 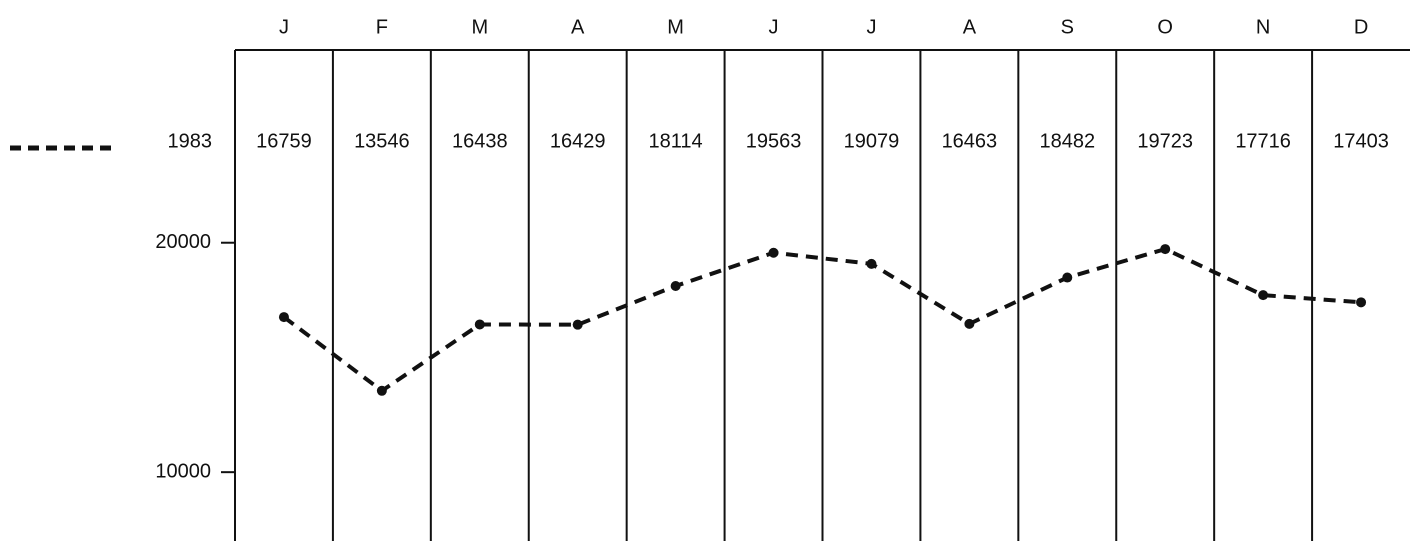 I want to click on value-label: 18482, so click(x=1067, y=141).